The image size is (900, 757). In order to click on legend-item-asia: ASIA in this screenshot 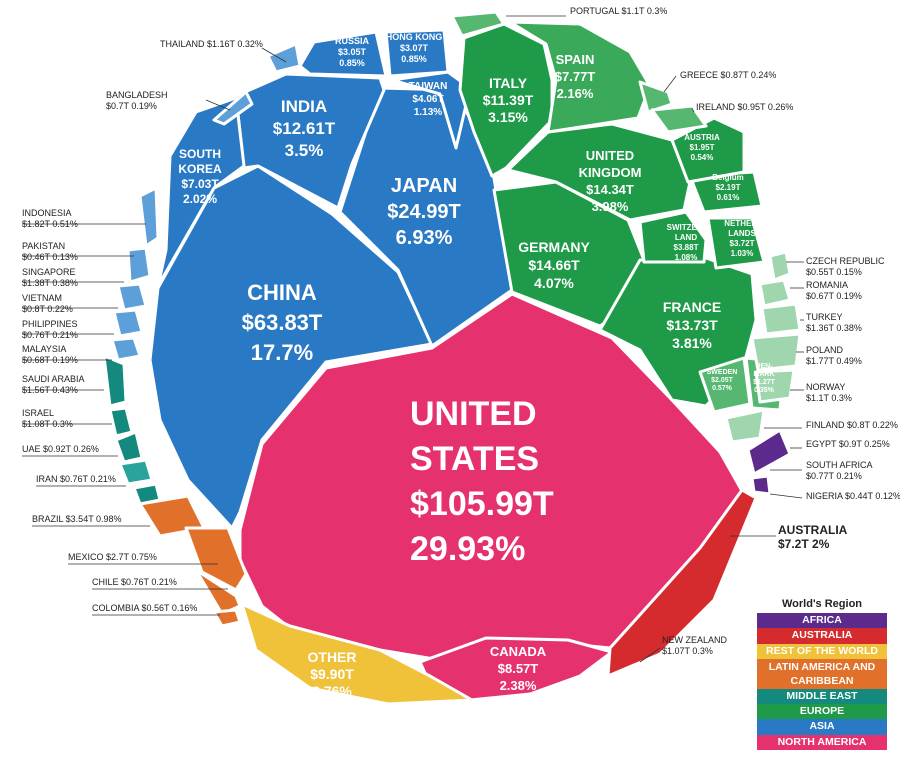, I will do `click(822, 727)`.